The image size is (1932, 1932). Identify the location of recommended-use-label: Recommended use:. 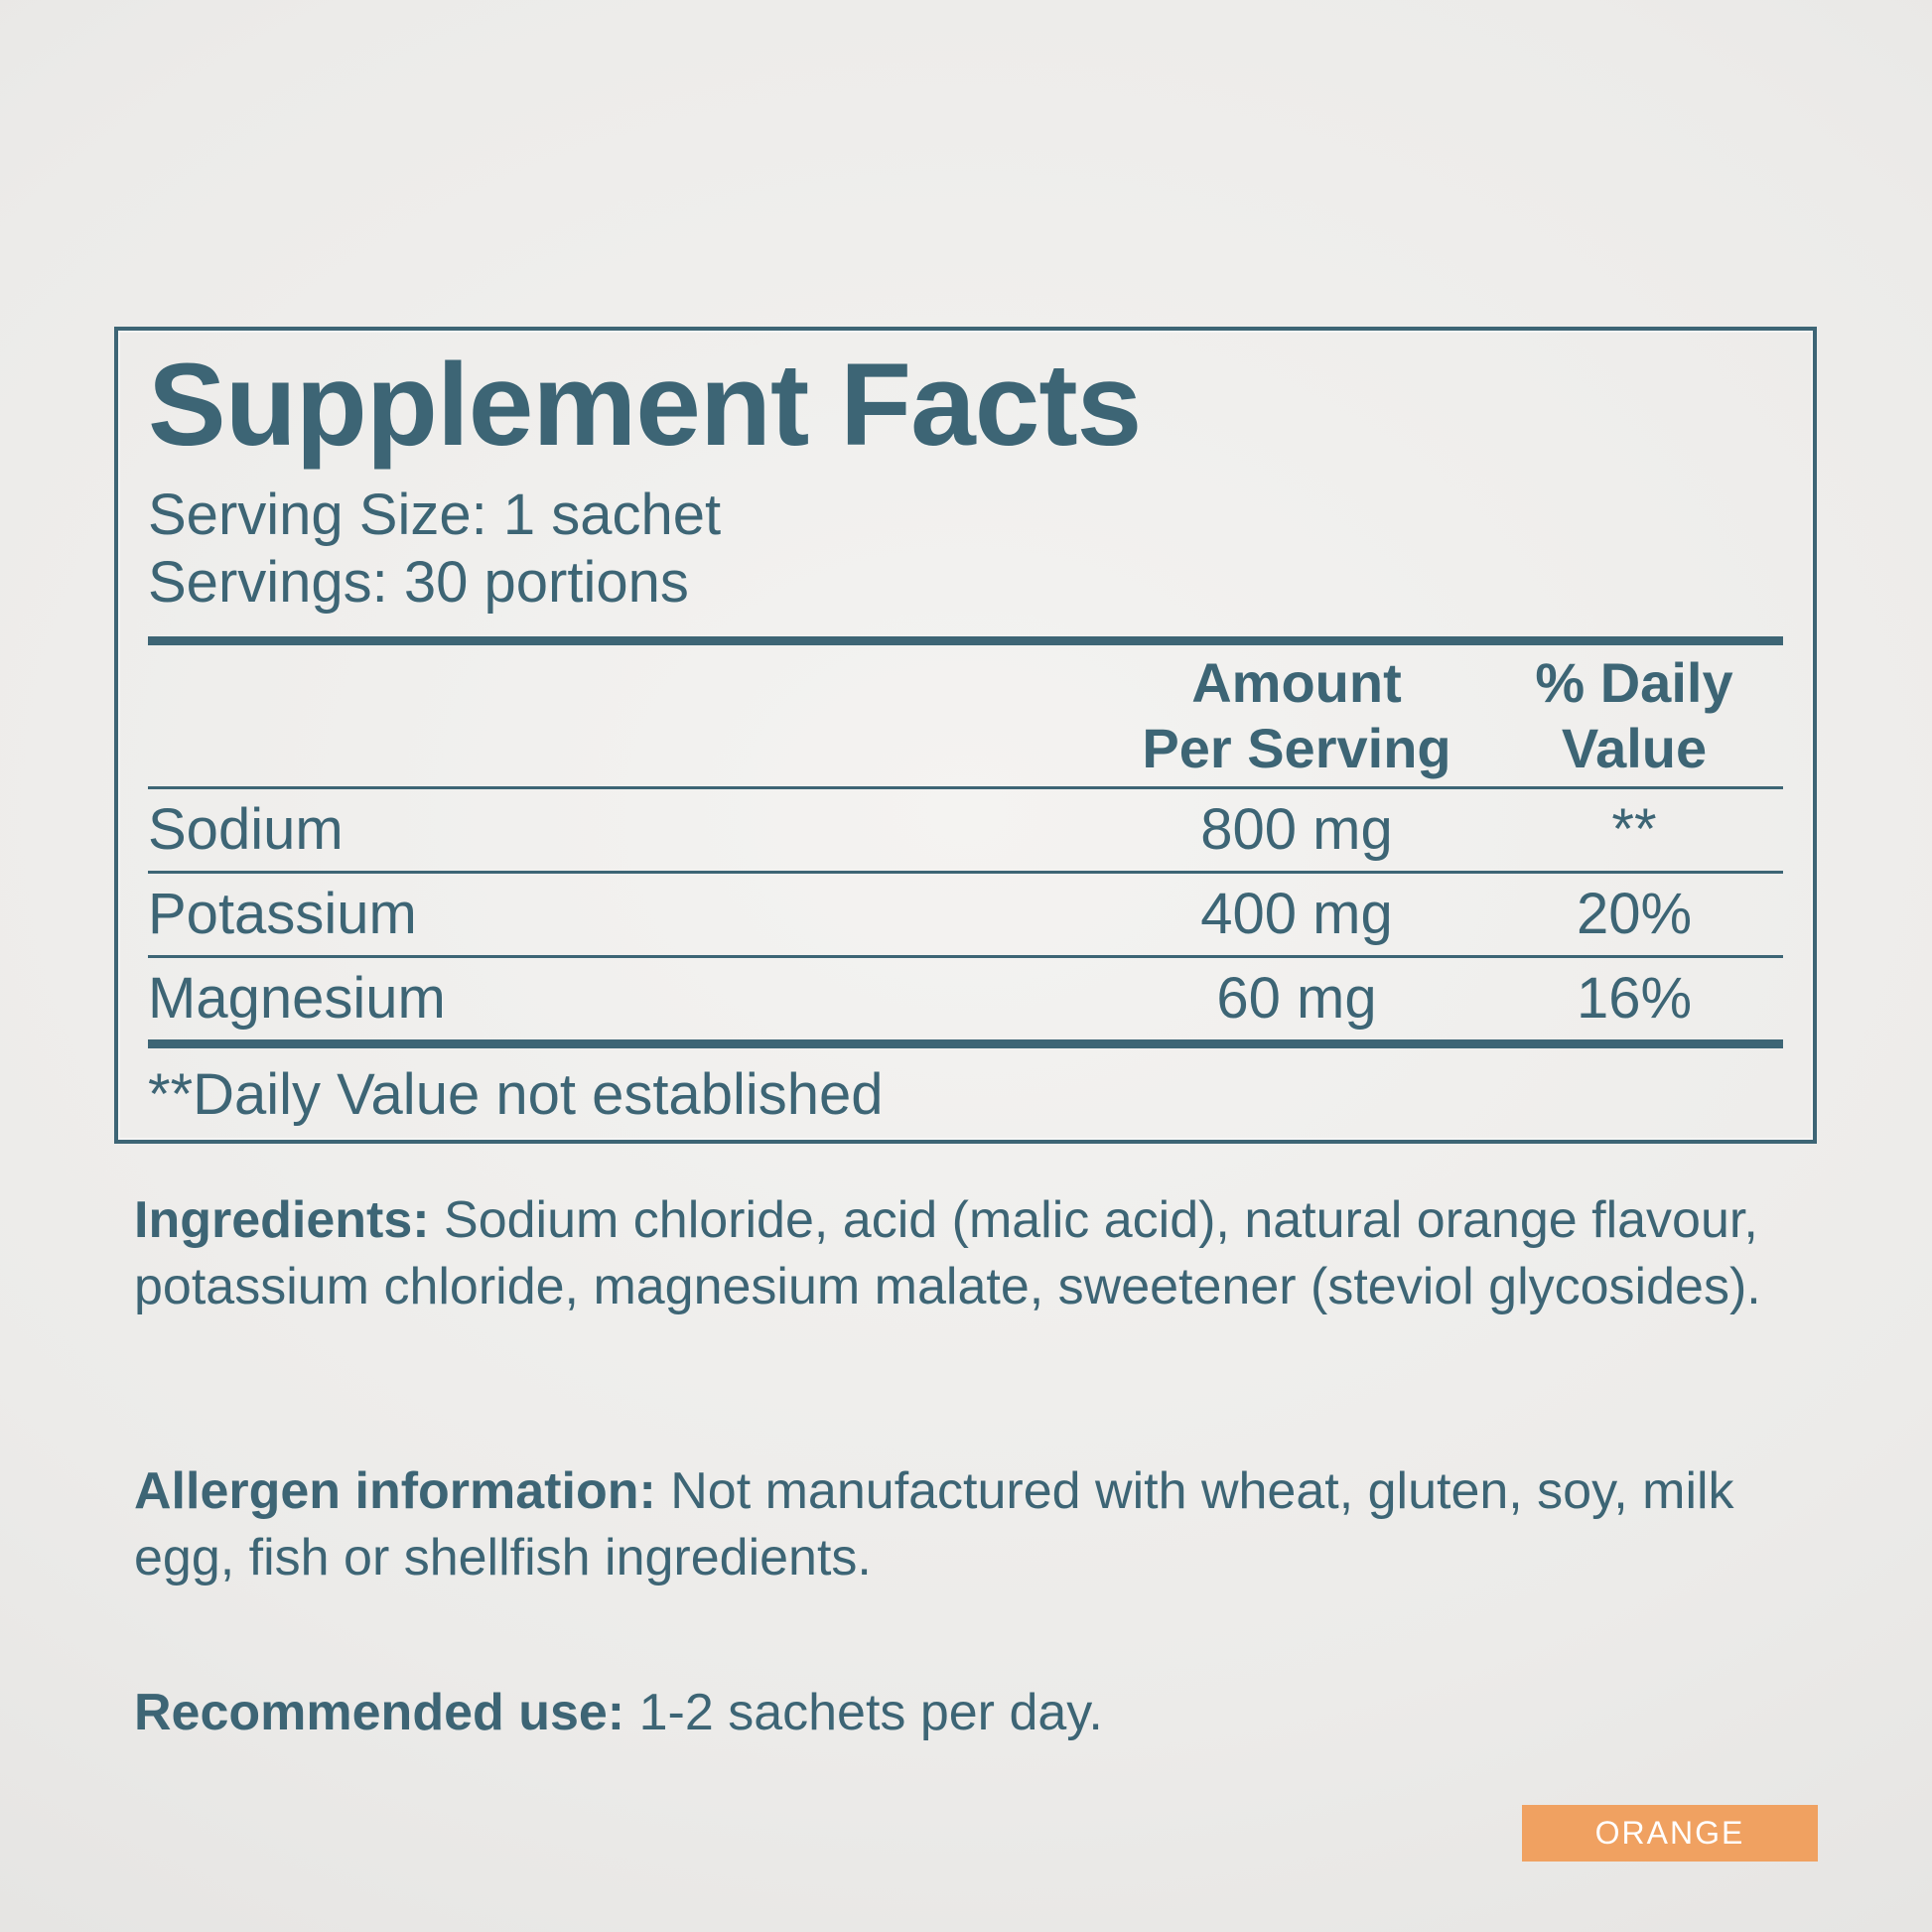
(379, 1713).